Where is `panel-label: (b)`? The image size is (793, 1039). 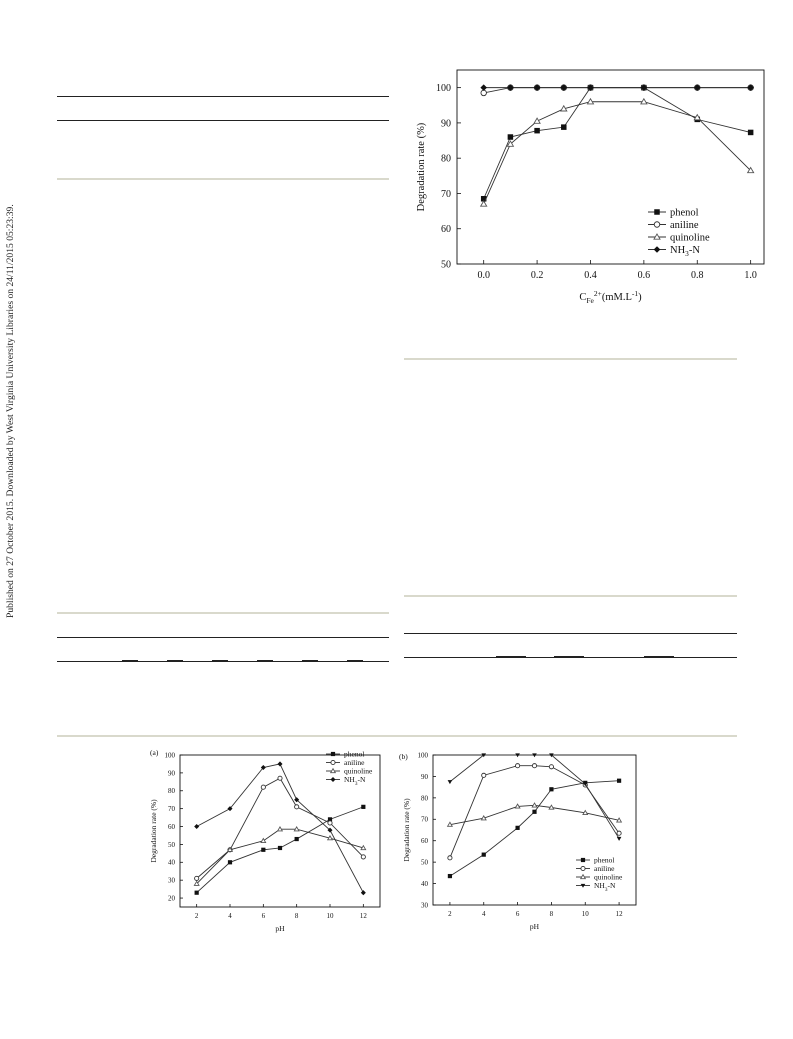 panel-label: (b) is located at coordinates (403, 756).